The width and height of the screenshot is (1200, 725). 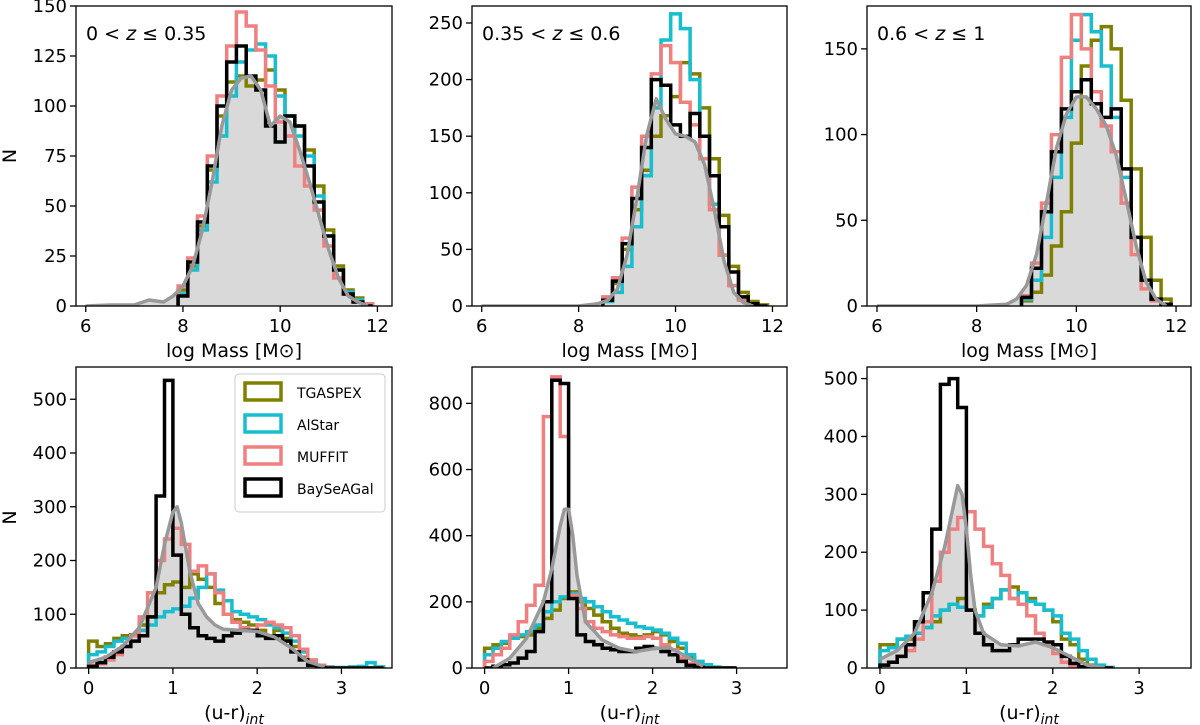 What do you see at coordinates (55, 256) in the screenshot?
I see `y-tick-label: 25` at bounding box center [55, 256].